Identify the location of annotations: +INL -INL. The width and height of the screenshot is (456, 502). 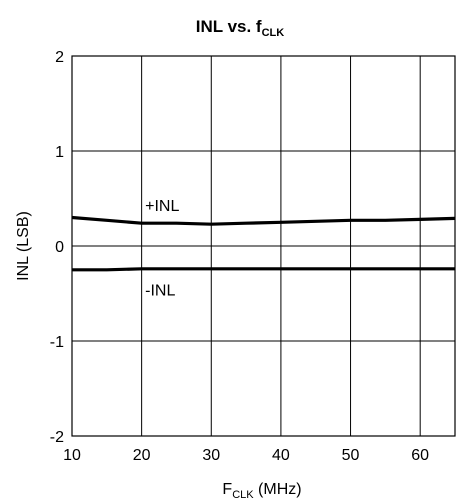
(162, 249).